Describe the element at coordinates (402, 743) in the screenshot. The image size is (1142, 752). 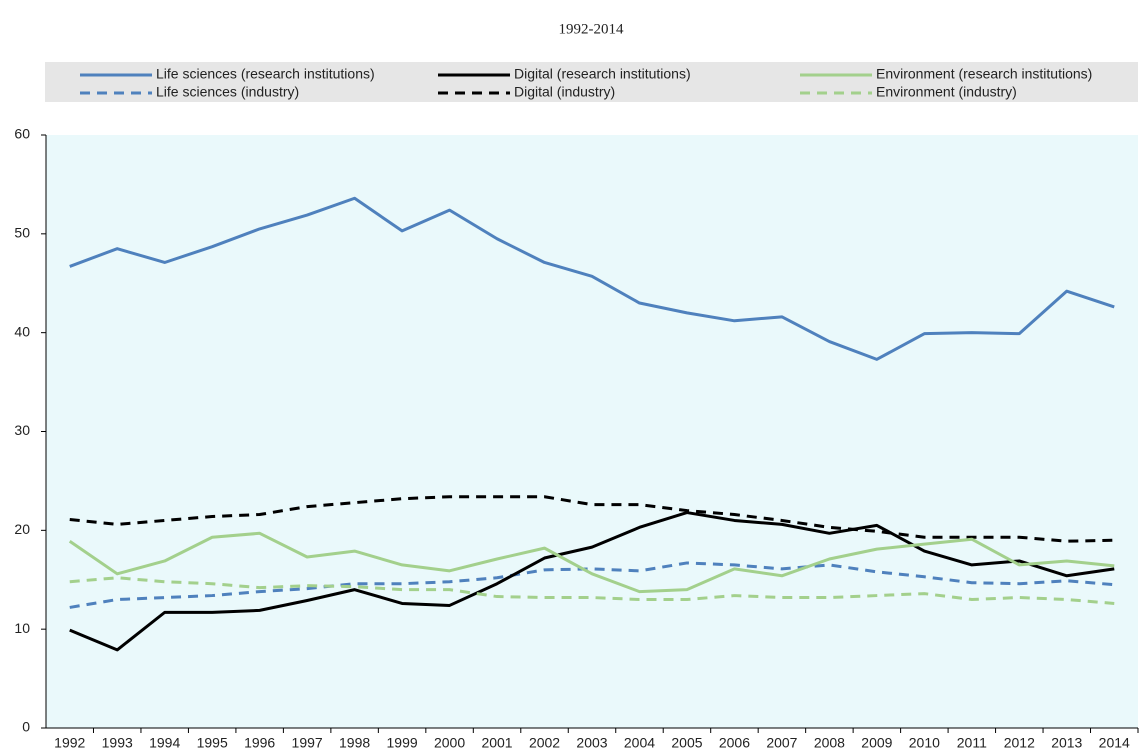
I see `x-tick-label: 1999` at that location.